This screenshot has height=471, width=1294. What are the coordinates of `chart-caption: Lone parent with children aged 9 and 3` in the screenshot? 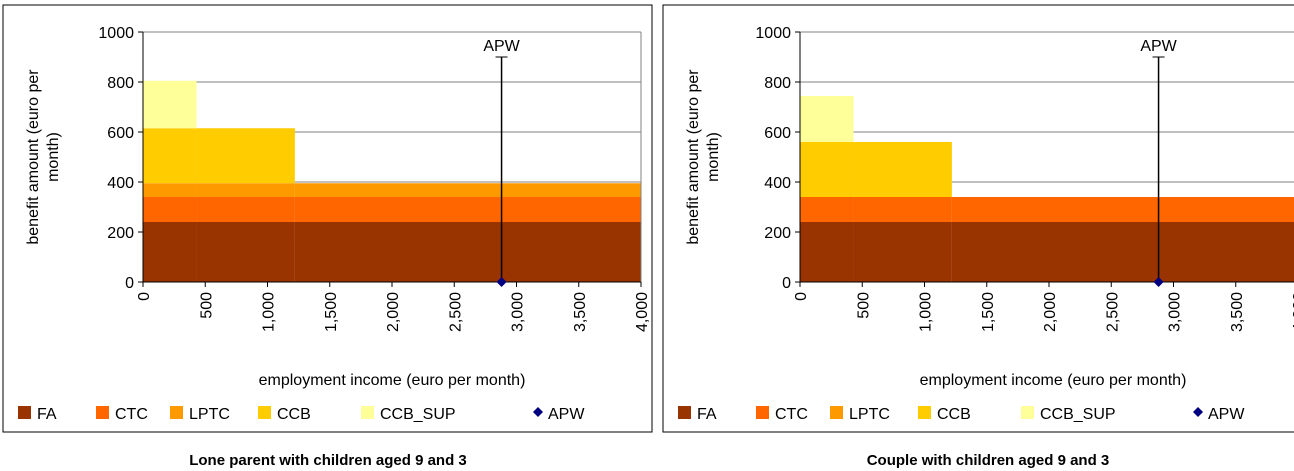 It's located at (328, 460).